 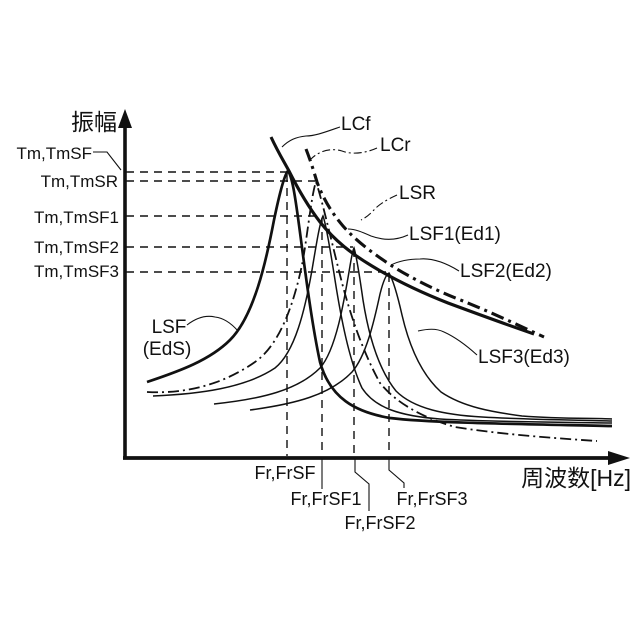 What do you see at coordinates (395, 145) in the screenshot?
I see `curve-label-lcr: LCr` at bounding box center [395, 145].